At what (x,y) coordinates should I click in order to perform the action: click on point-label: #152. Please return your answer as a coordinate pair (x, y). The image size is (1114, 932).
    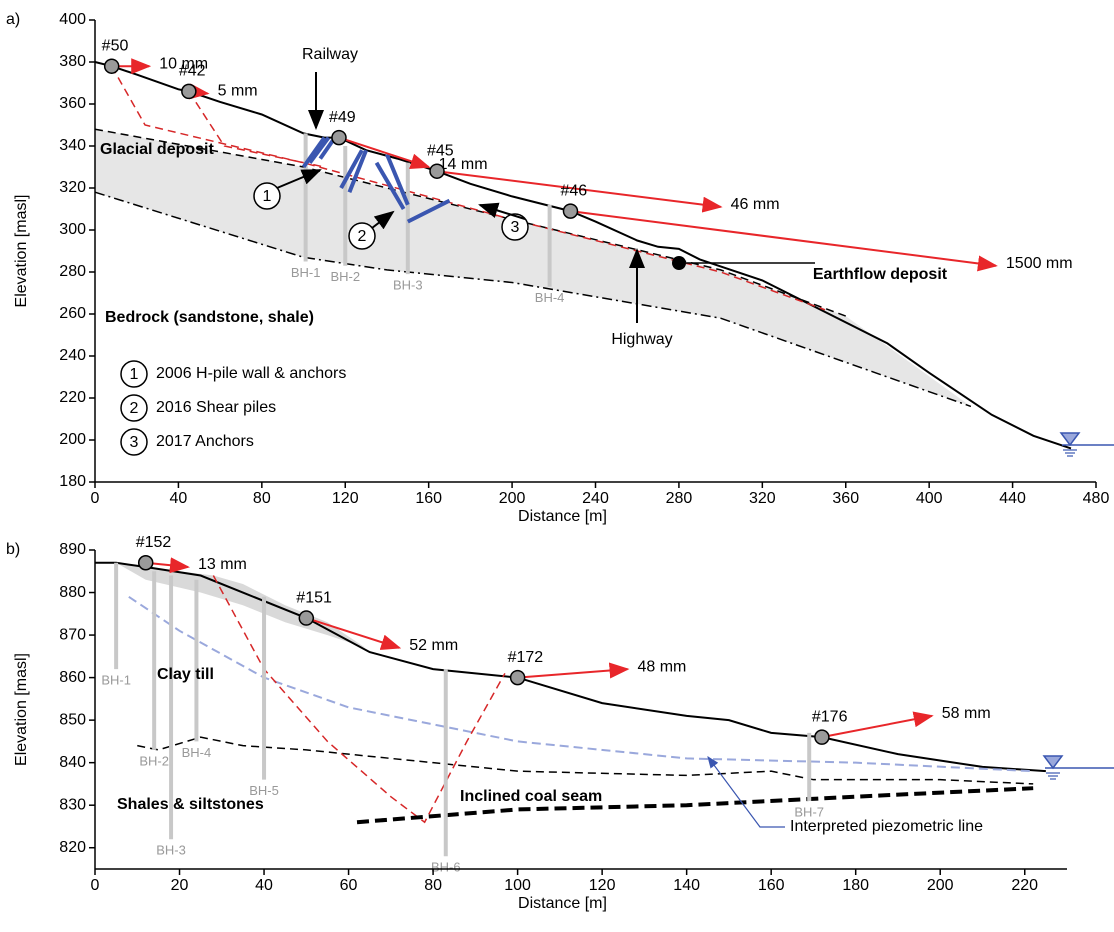
    Looking at the image, I should click on (154, 542).